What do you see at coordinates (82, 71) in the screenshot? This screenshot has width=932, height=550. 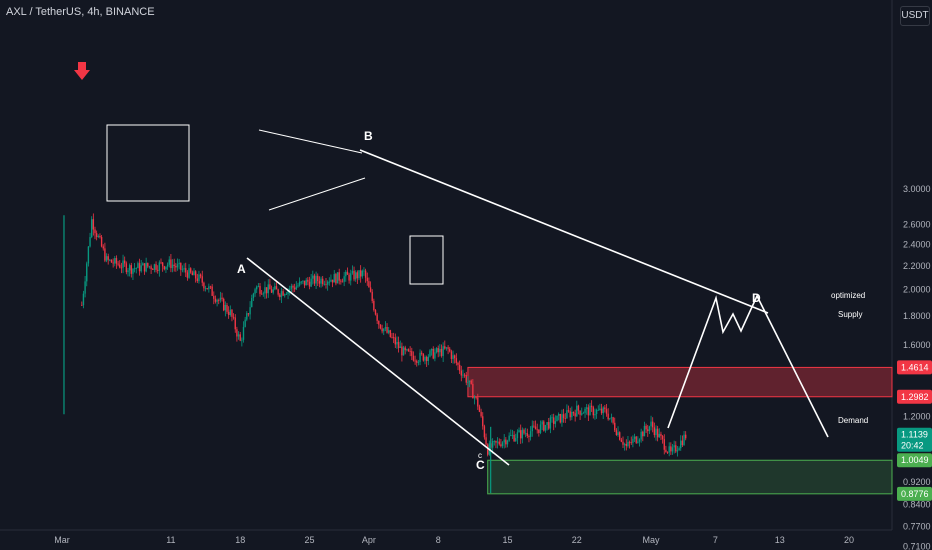 I see `down-arrow-icon` at bounding box center [82, 71].